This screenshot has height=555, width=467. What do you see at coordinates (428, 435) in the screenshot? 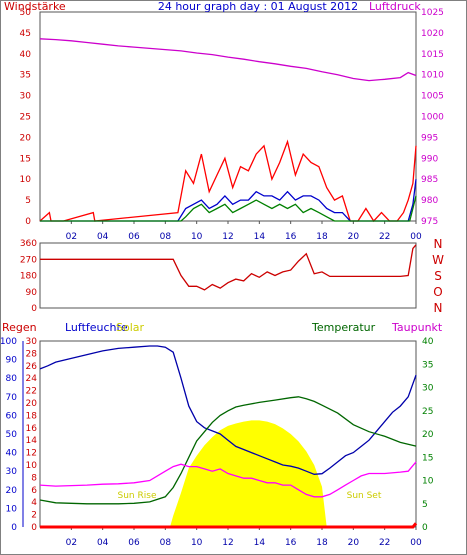
I see `temperatur-y-tick-label: 20` at bounding box center [428, 435].